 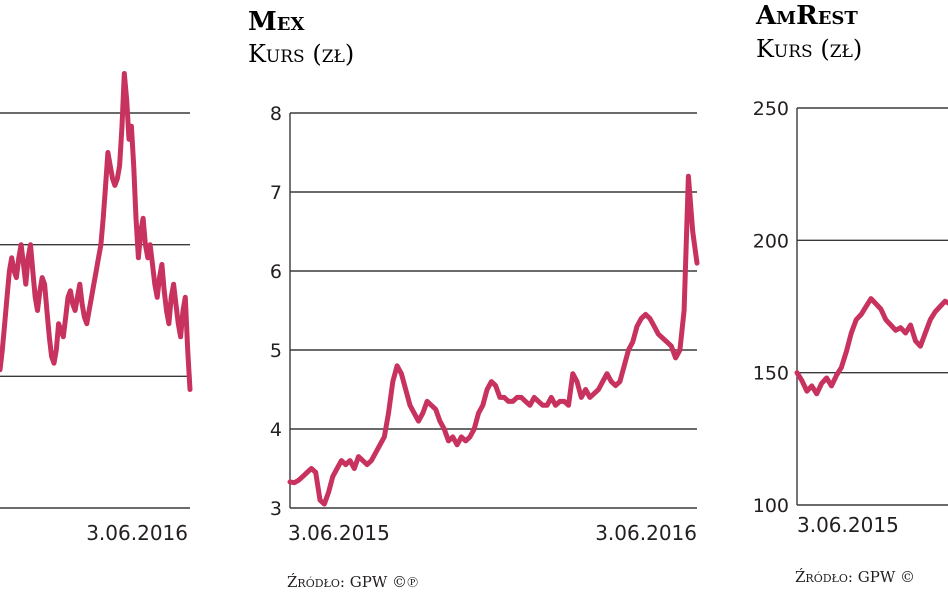 What do you see at coordinates (276, 22) in the screenshot?
I see `chart-title-mex: Mex` at bounding box center [276, 22].